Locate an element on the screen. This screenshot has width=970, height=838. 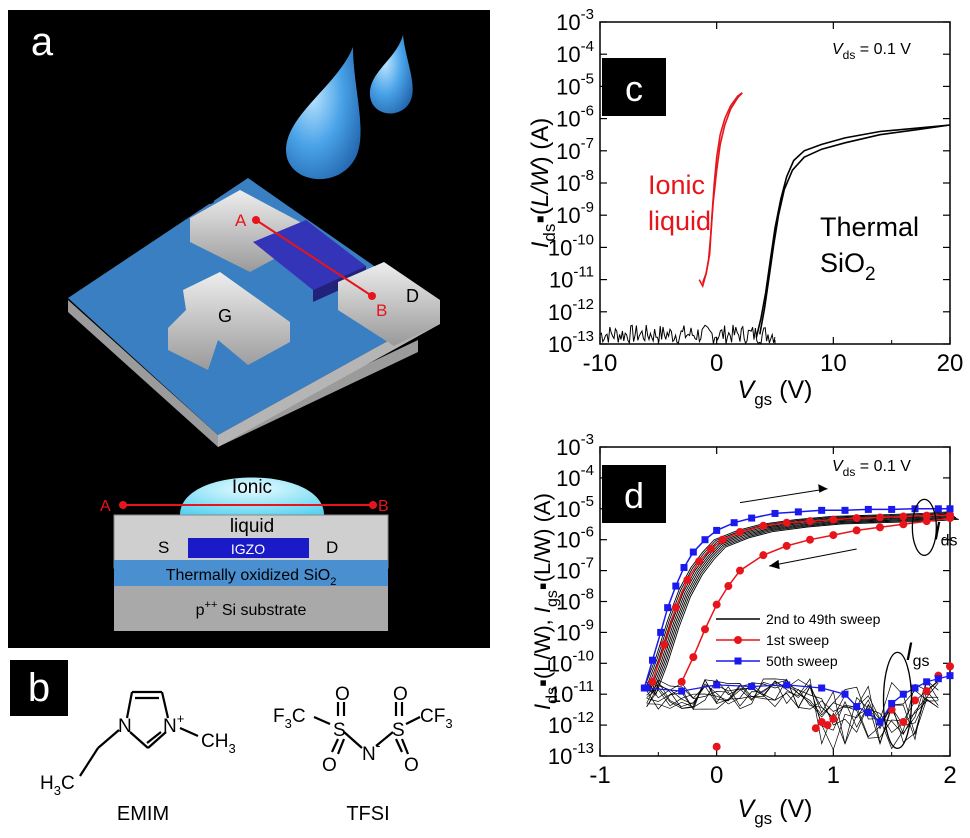
d-reverse-arrowhead is located at coordinates (774, 564).